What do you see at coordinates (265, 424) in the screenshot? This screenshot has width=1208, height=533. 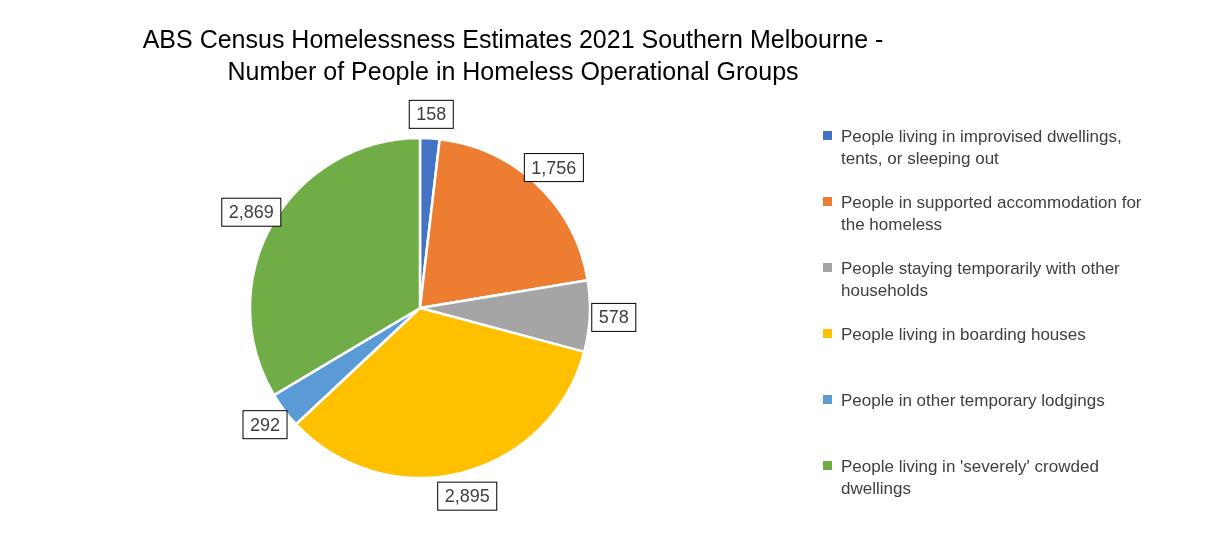 I see `data-label: 292` at bounding box center [265, 424].